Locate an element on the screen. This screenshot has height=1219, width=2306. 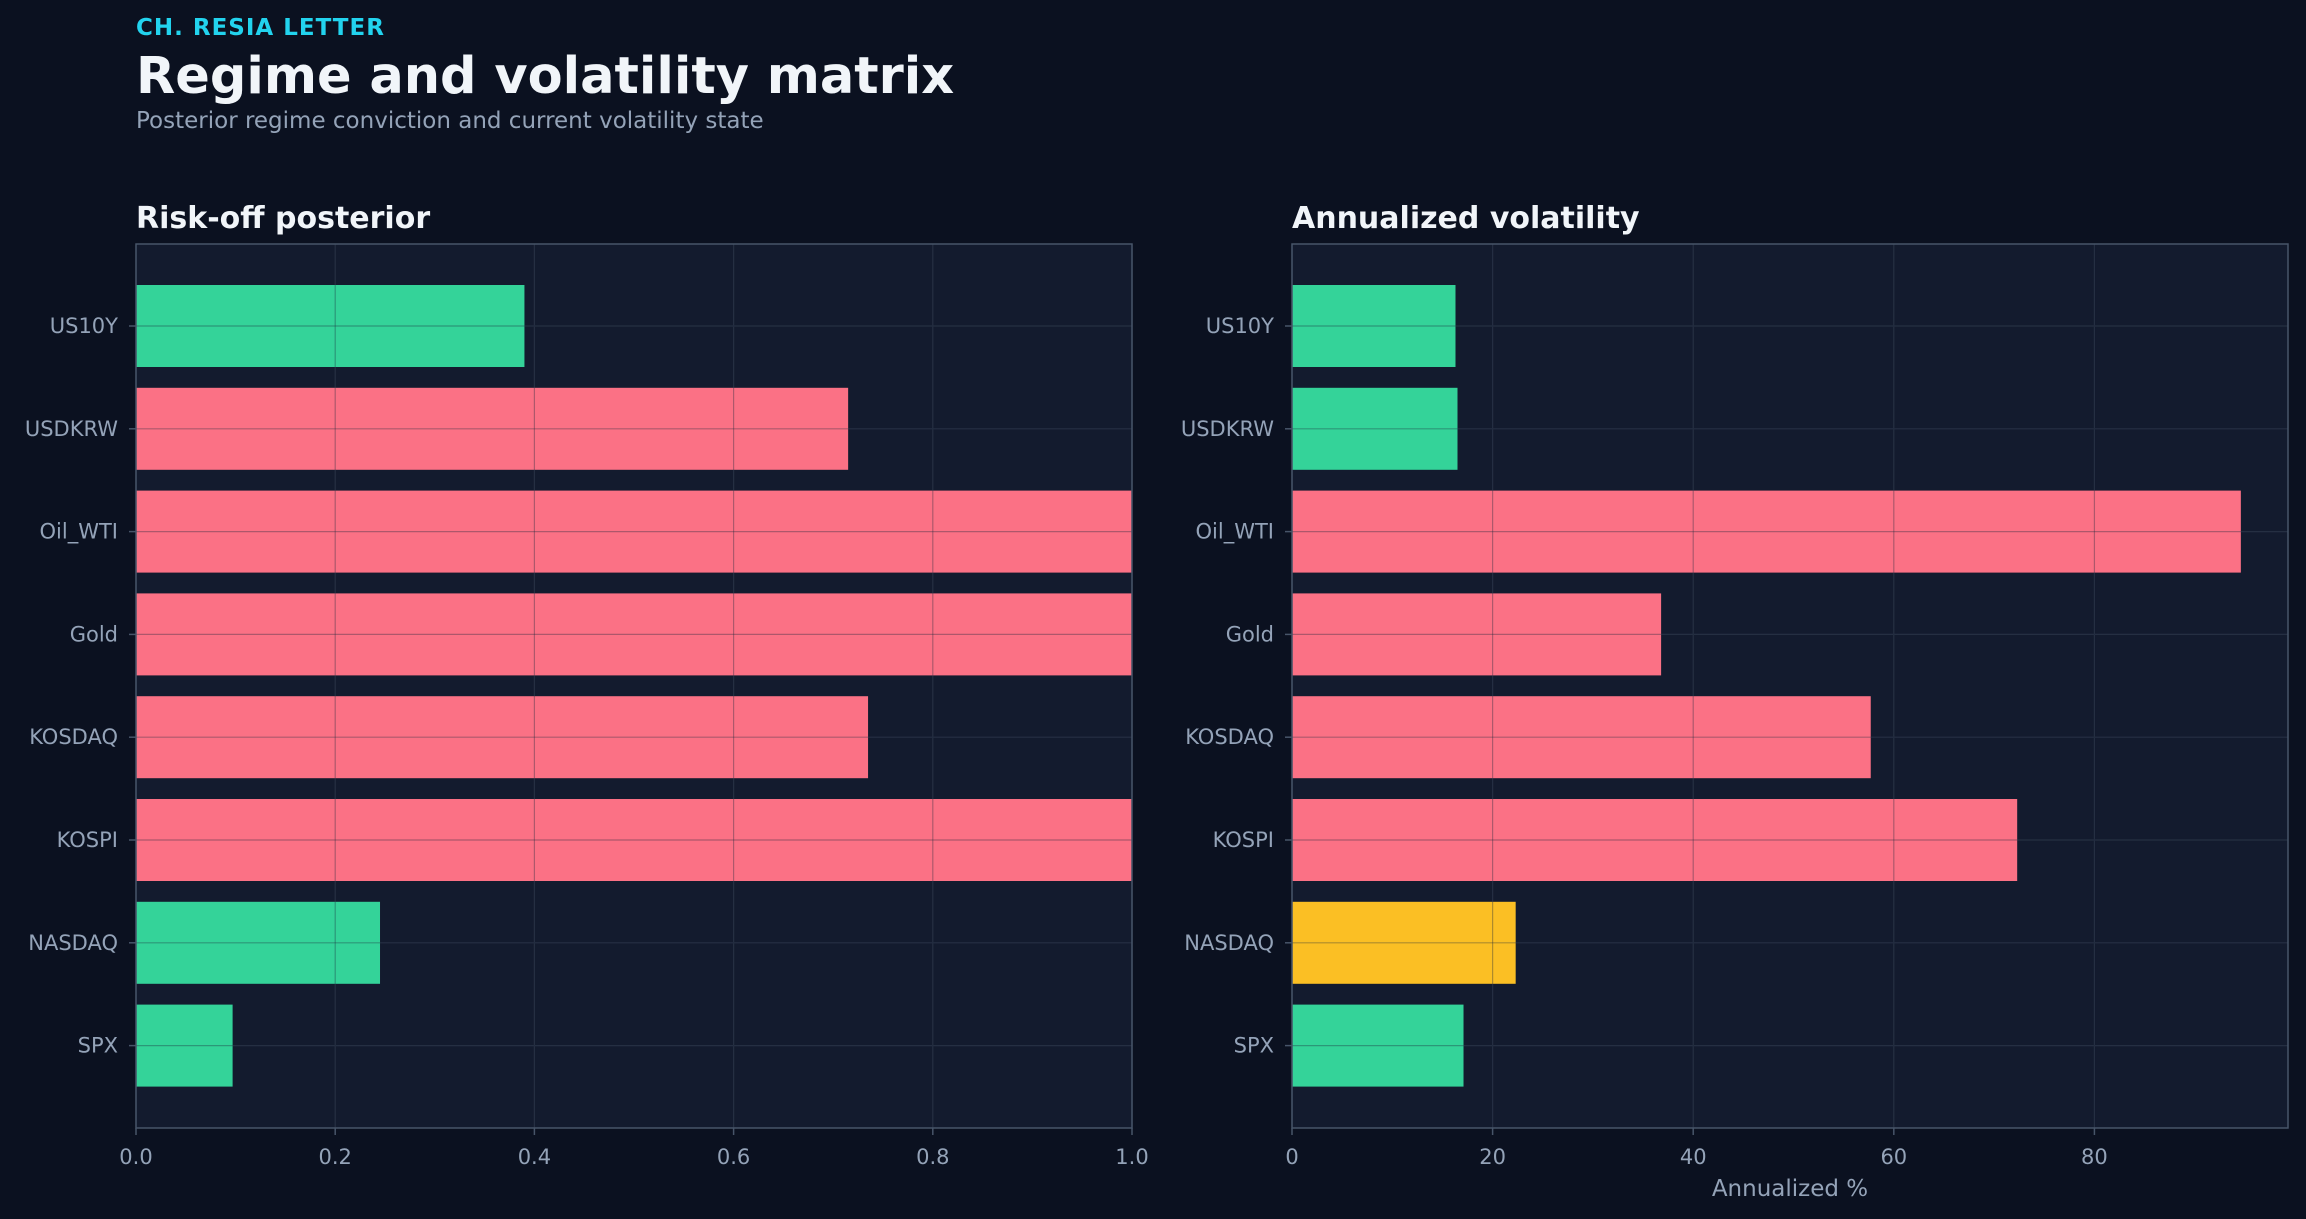
chart-title-risk-off-posterior: Risk-off posterior is located at coordinates (283, 218).